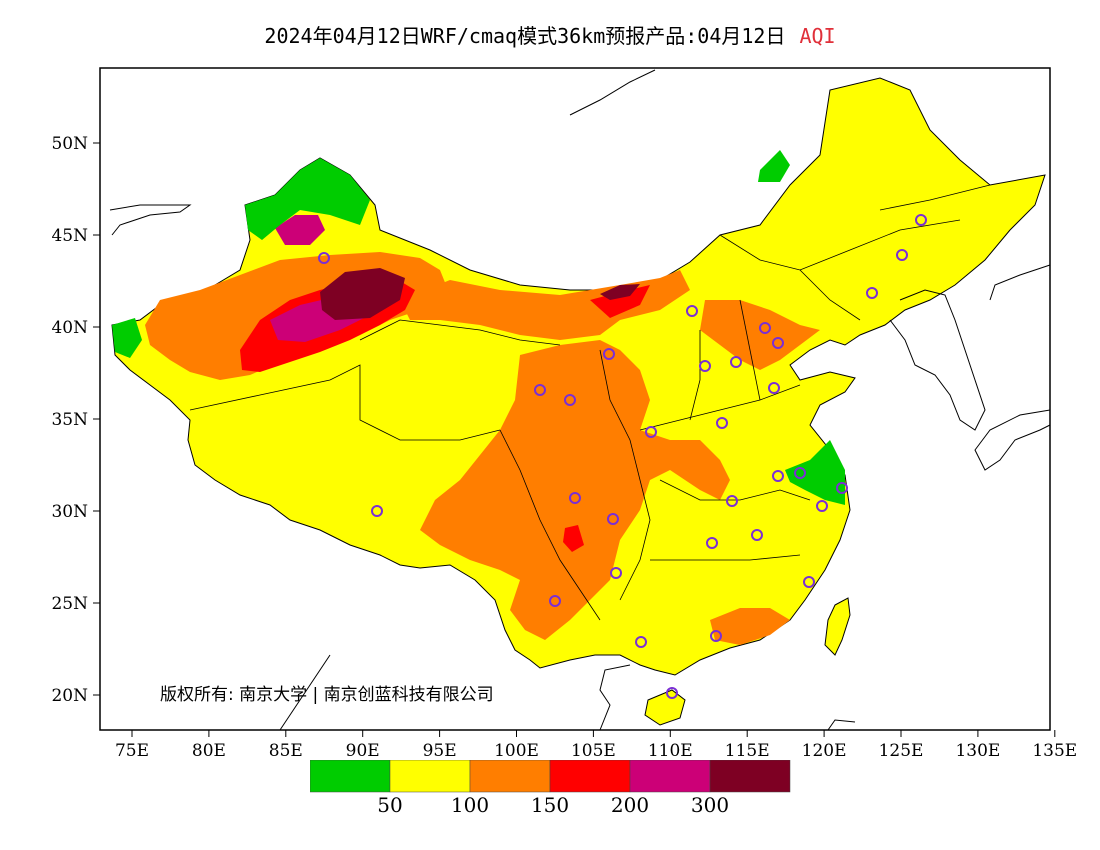  Describe the element at coordinates (69, 512) in the screenshot. I see `y-tick-label: 30N` at that location.